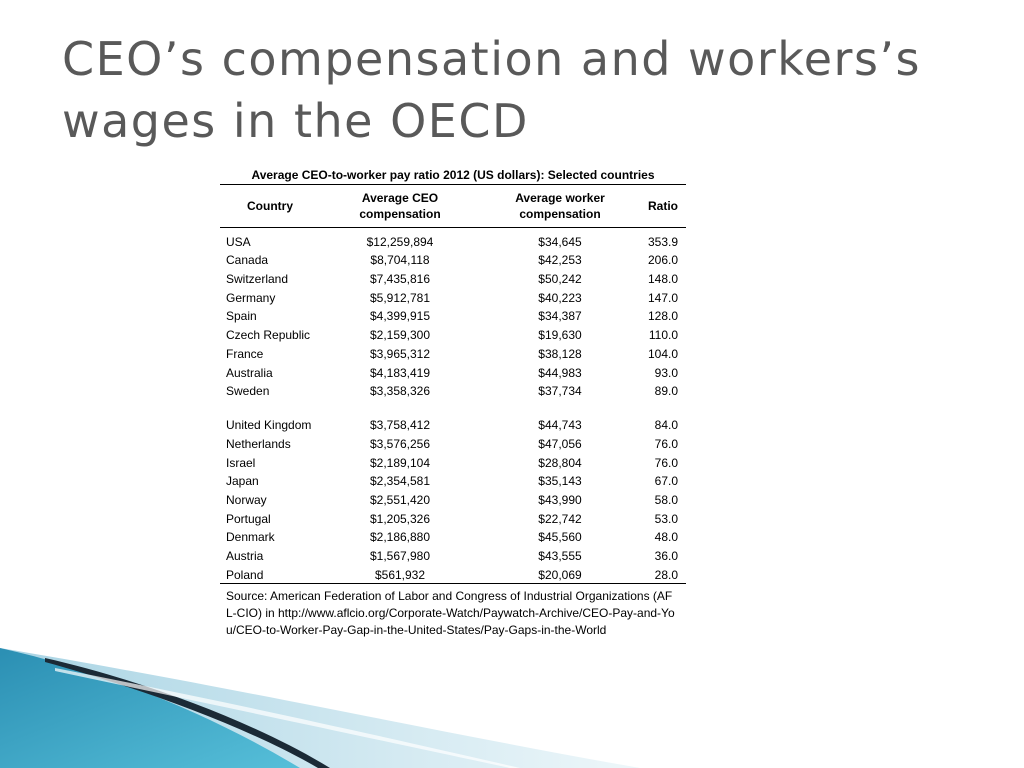 The image size is (1024, 768). What do you see at coordinates (560, 556) in the screenshot?
I see `cell-worker: $43,555` at bounding box center [560, 556].